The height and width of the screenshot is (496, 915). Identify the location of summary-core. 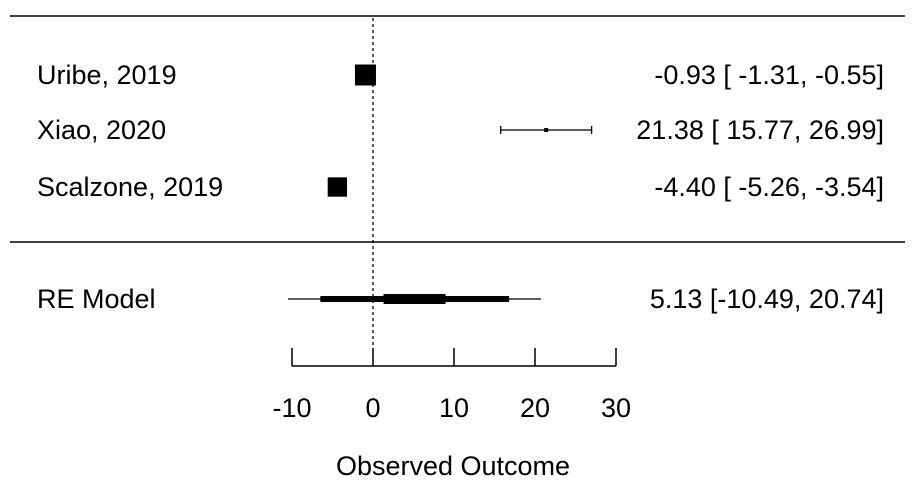
(414, 299).